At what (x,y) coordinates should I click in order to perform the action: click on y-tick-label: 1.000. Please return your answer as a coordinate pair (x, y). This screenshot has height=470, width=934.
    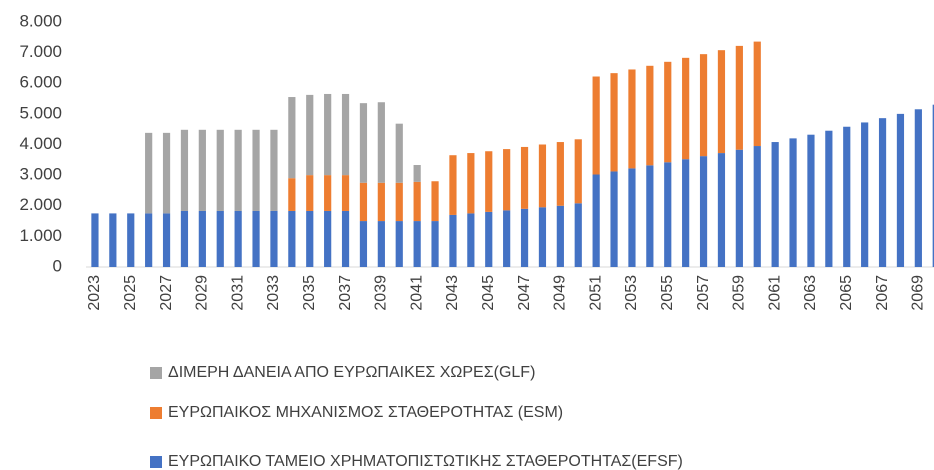
    Looking at the image, I should click on (40, 235).